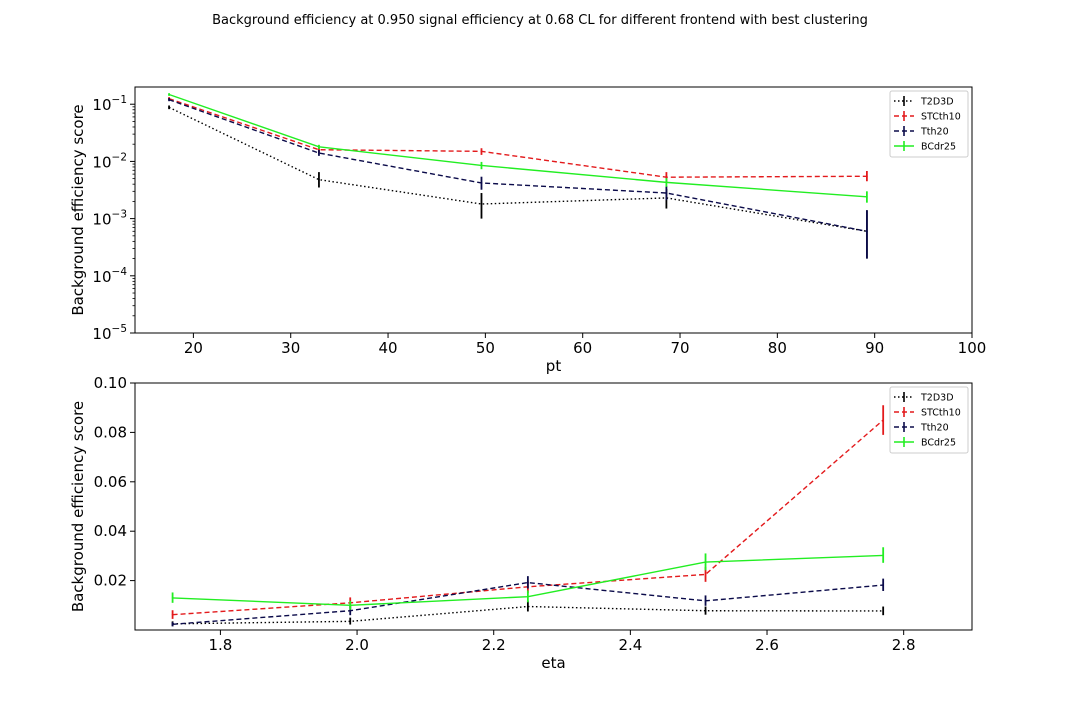  What do you see at coordinates (193, 348) in the screenshot?
I see `x-tick-label: 20` at bounding box center [193, 348].